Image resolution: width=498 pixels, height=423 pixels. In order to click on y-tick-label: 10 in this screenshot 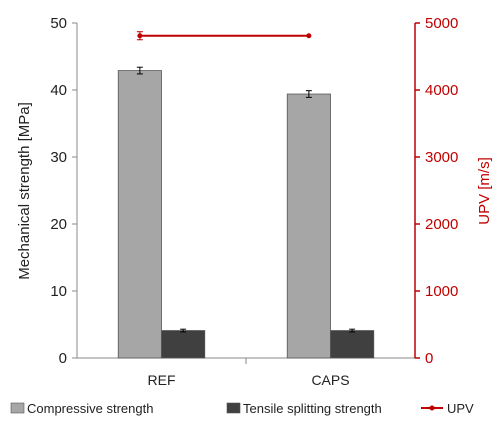, I will do `click(58, 291)`.